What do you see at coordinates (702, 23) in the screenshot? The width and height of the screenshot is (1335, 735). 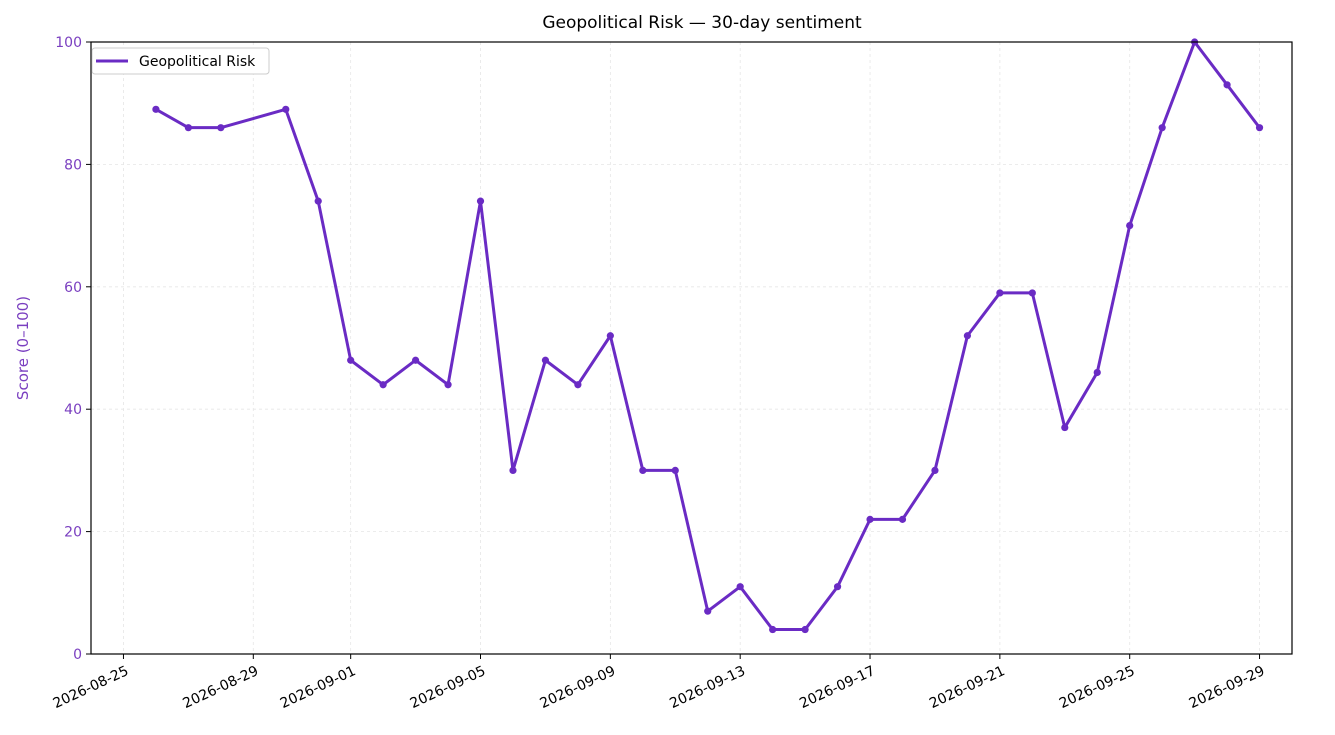 I see `chart-title: Geopolitical Risk — 30-day sentiment` at bounding box center [702, 23].